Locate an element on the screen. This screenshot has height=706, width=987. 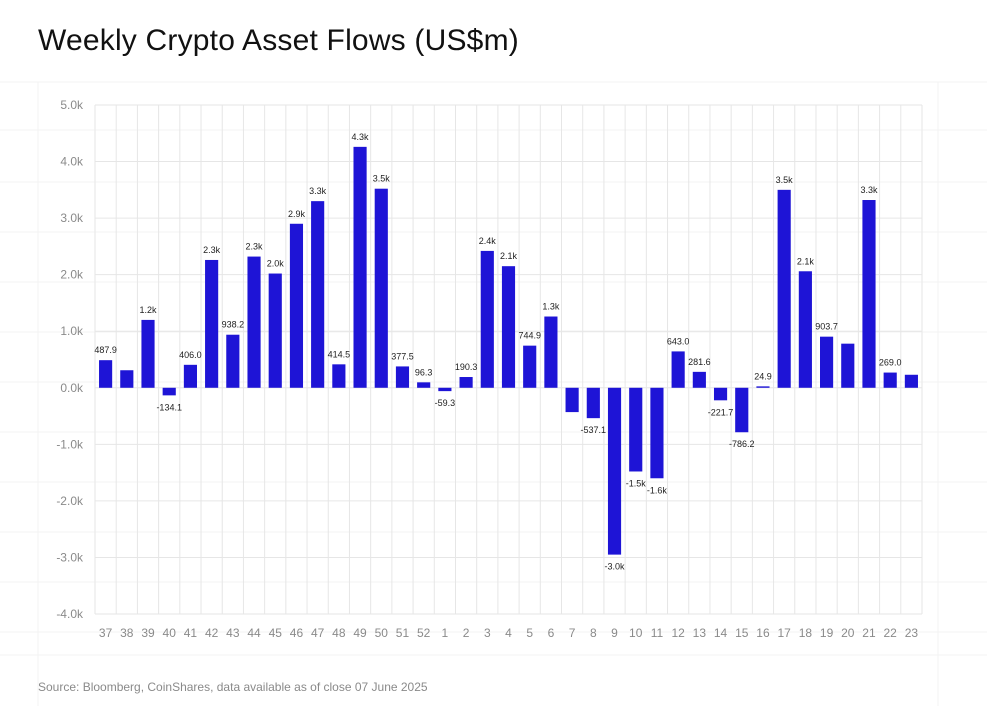
x-tick-label: 38 is located at coordinates (127, 633).